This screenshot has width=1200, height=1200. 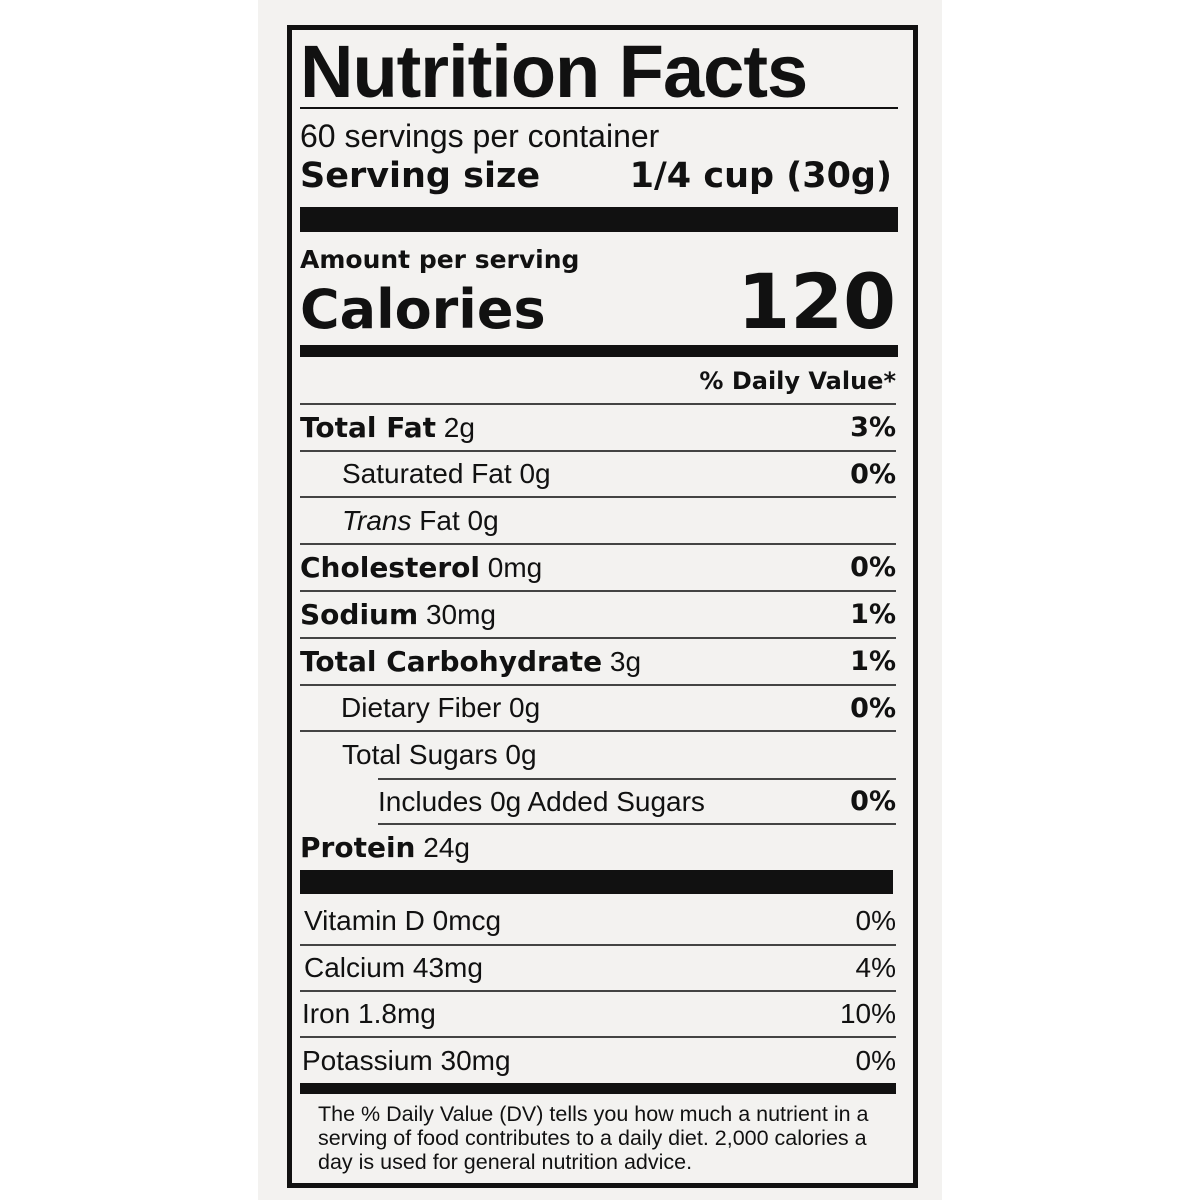 I want to click on nutrient-amount: 30mg, so click(x=460, y=614).